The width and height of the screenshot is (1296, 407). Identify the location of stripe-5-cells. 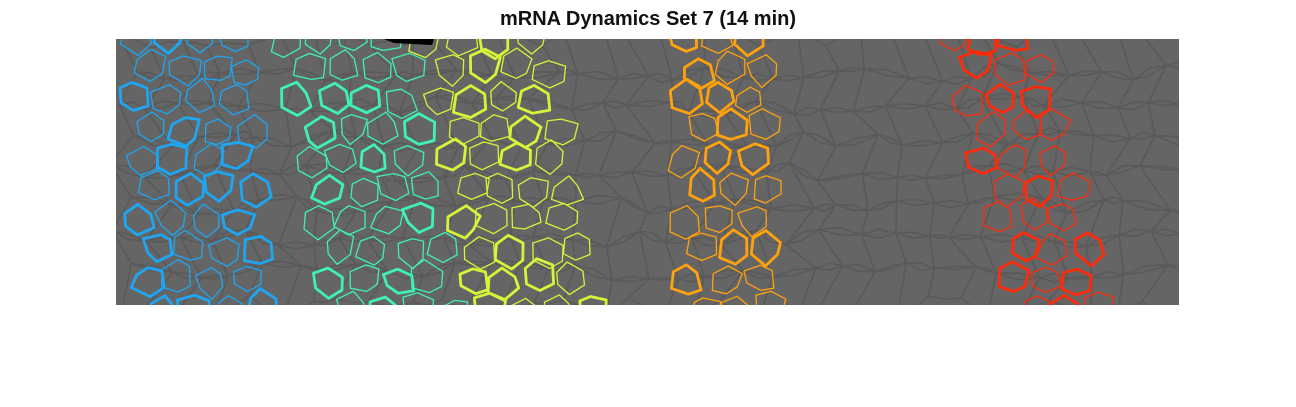
(1026, 172).